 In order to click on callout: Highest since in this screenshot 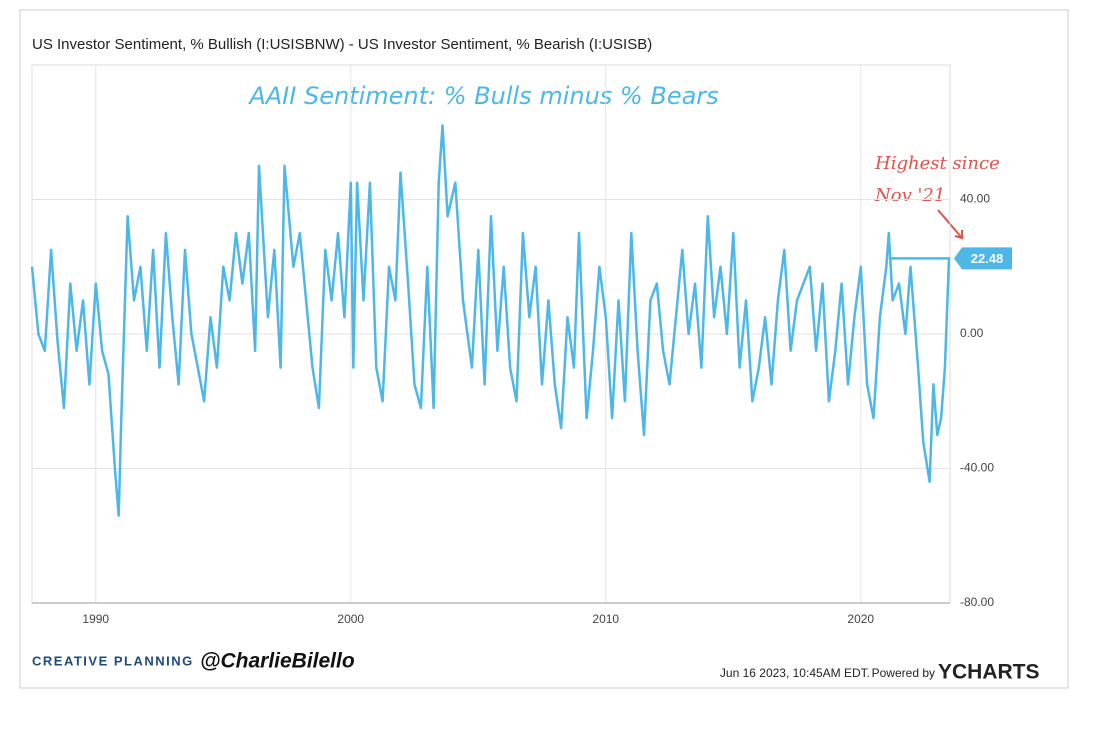, I will do `click(937, 163)`.